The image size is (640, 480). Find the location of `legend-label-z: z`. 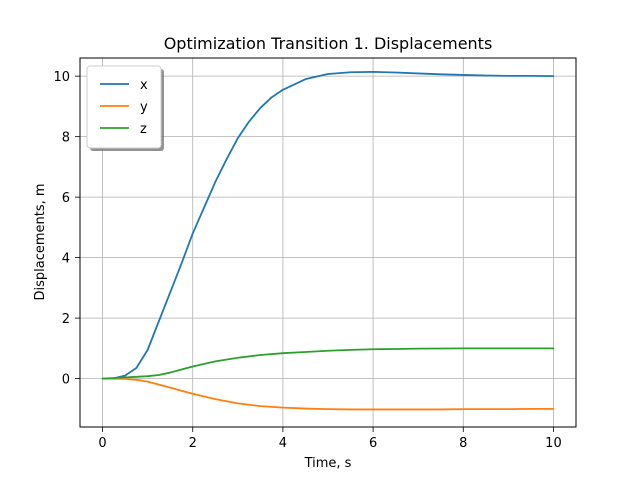

legend-label-z: z is located at coordinates (143, 129).